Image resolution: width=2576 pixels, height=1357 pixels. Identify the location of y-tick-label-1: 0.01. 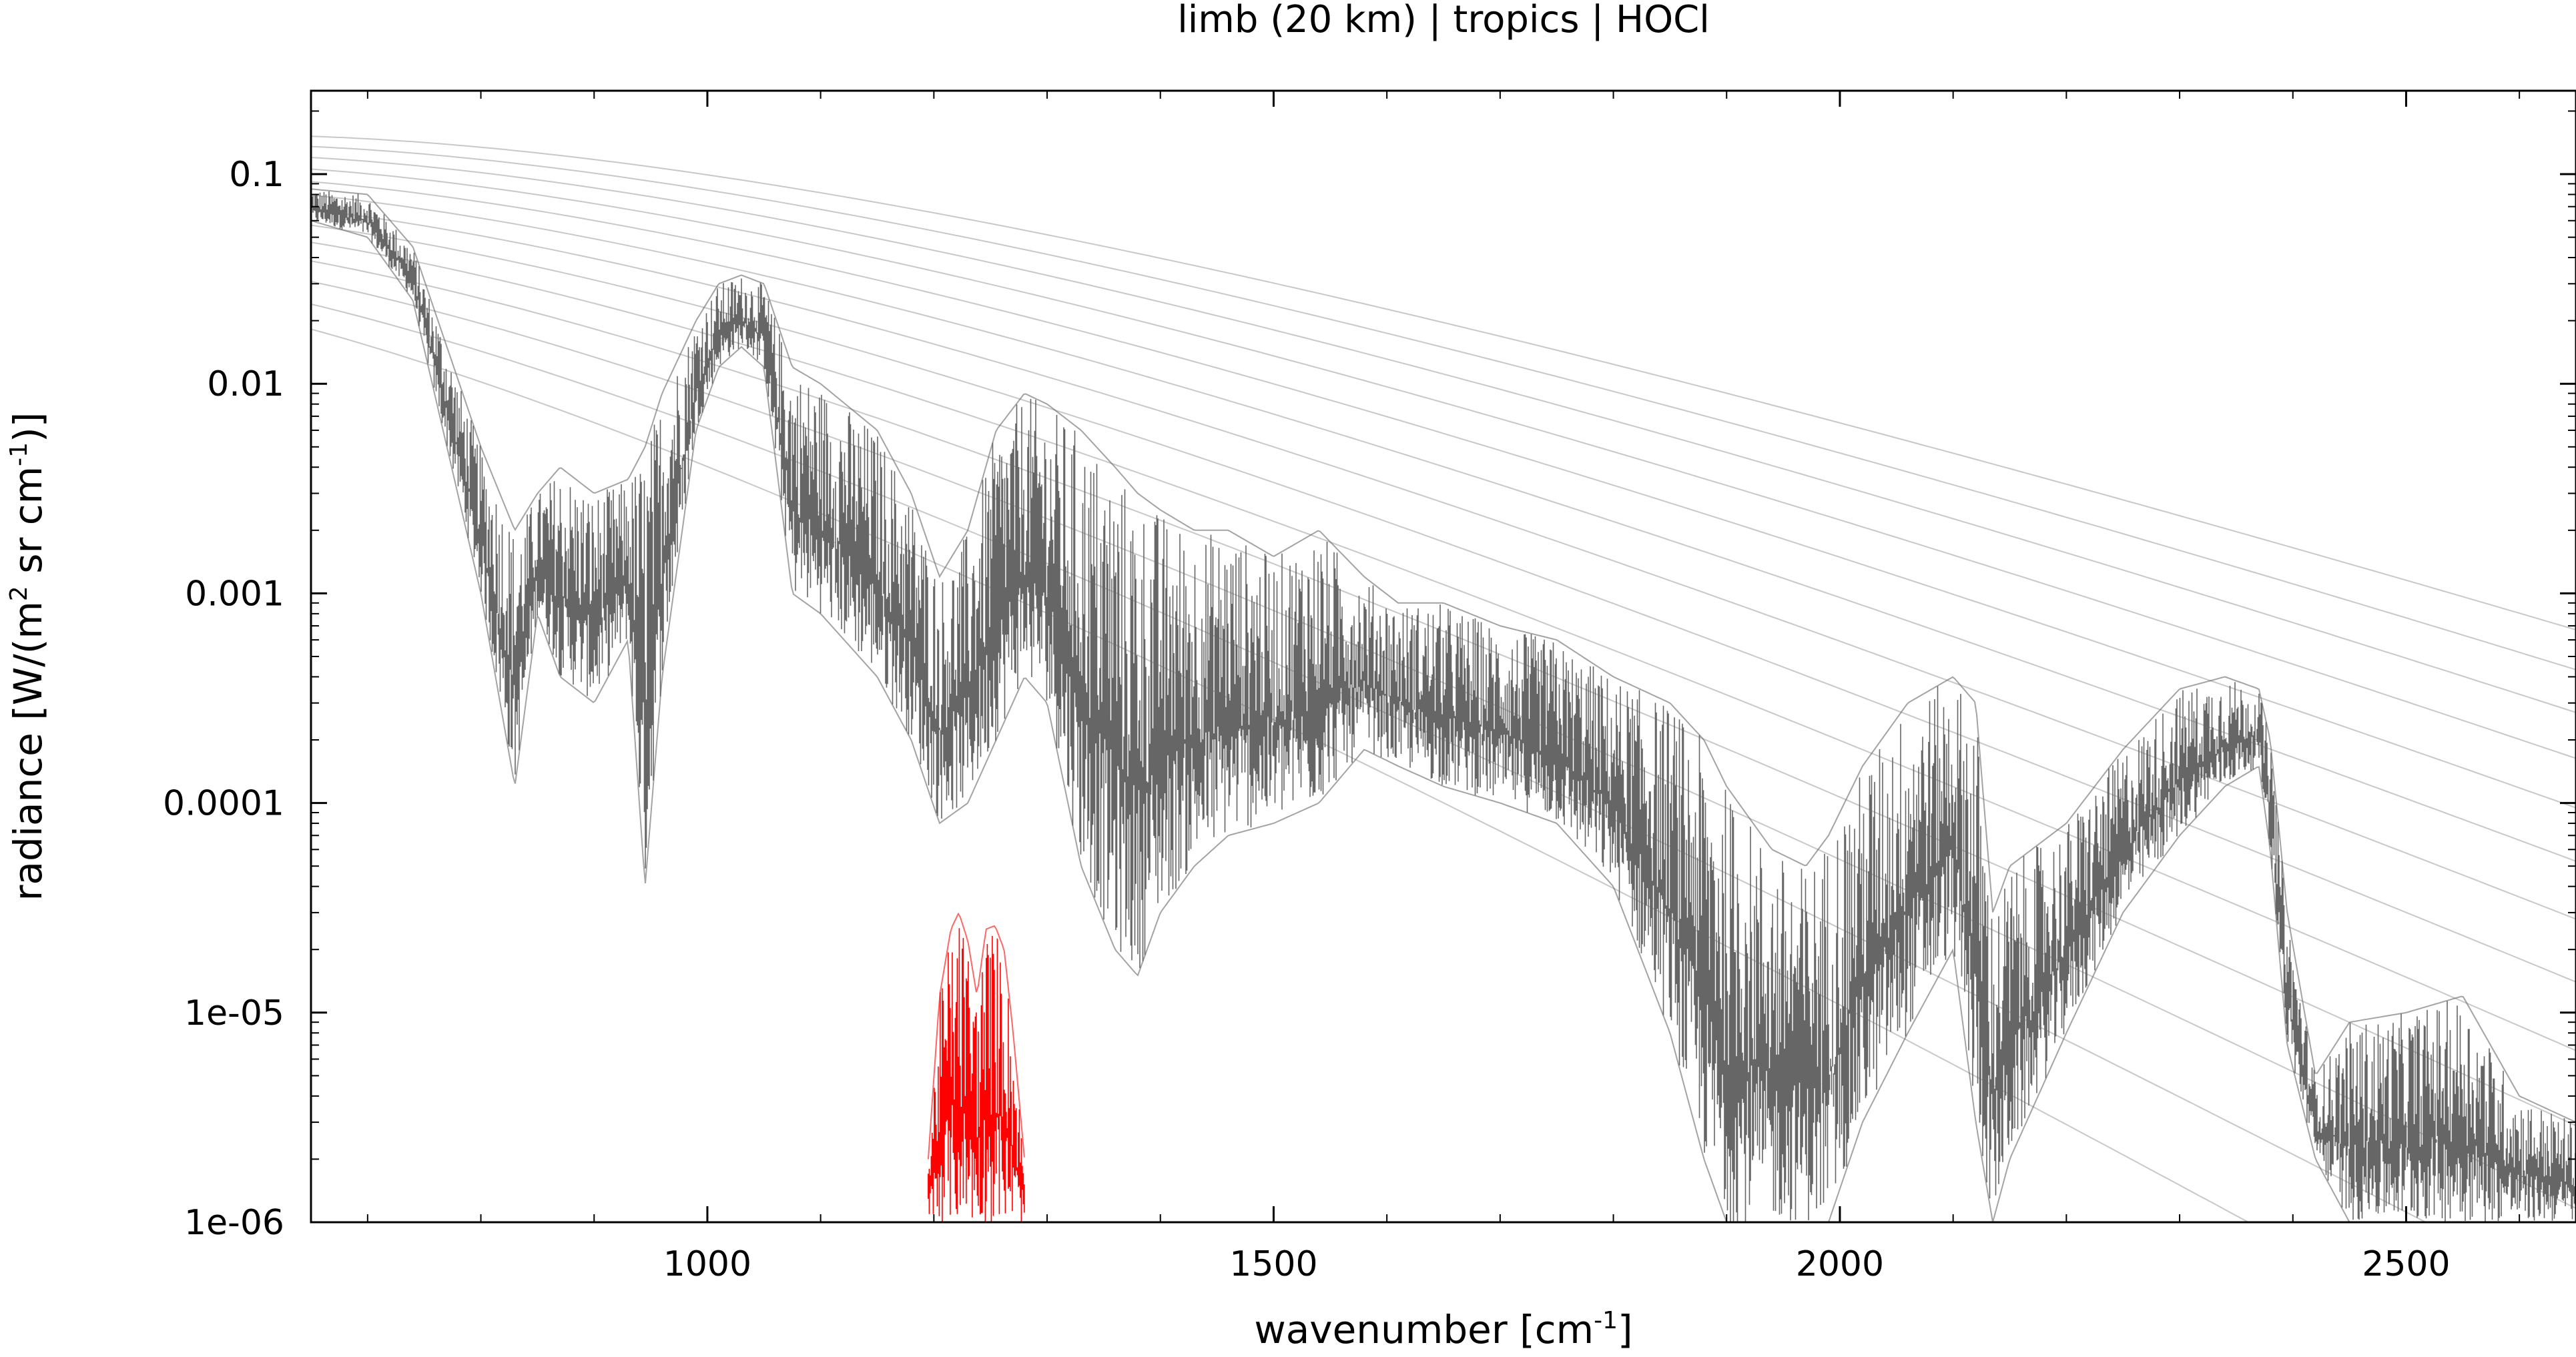
(245, 384).